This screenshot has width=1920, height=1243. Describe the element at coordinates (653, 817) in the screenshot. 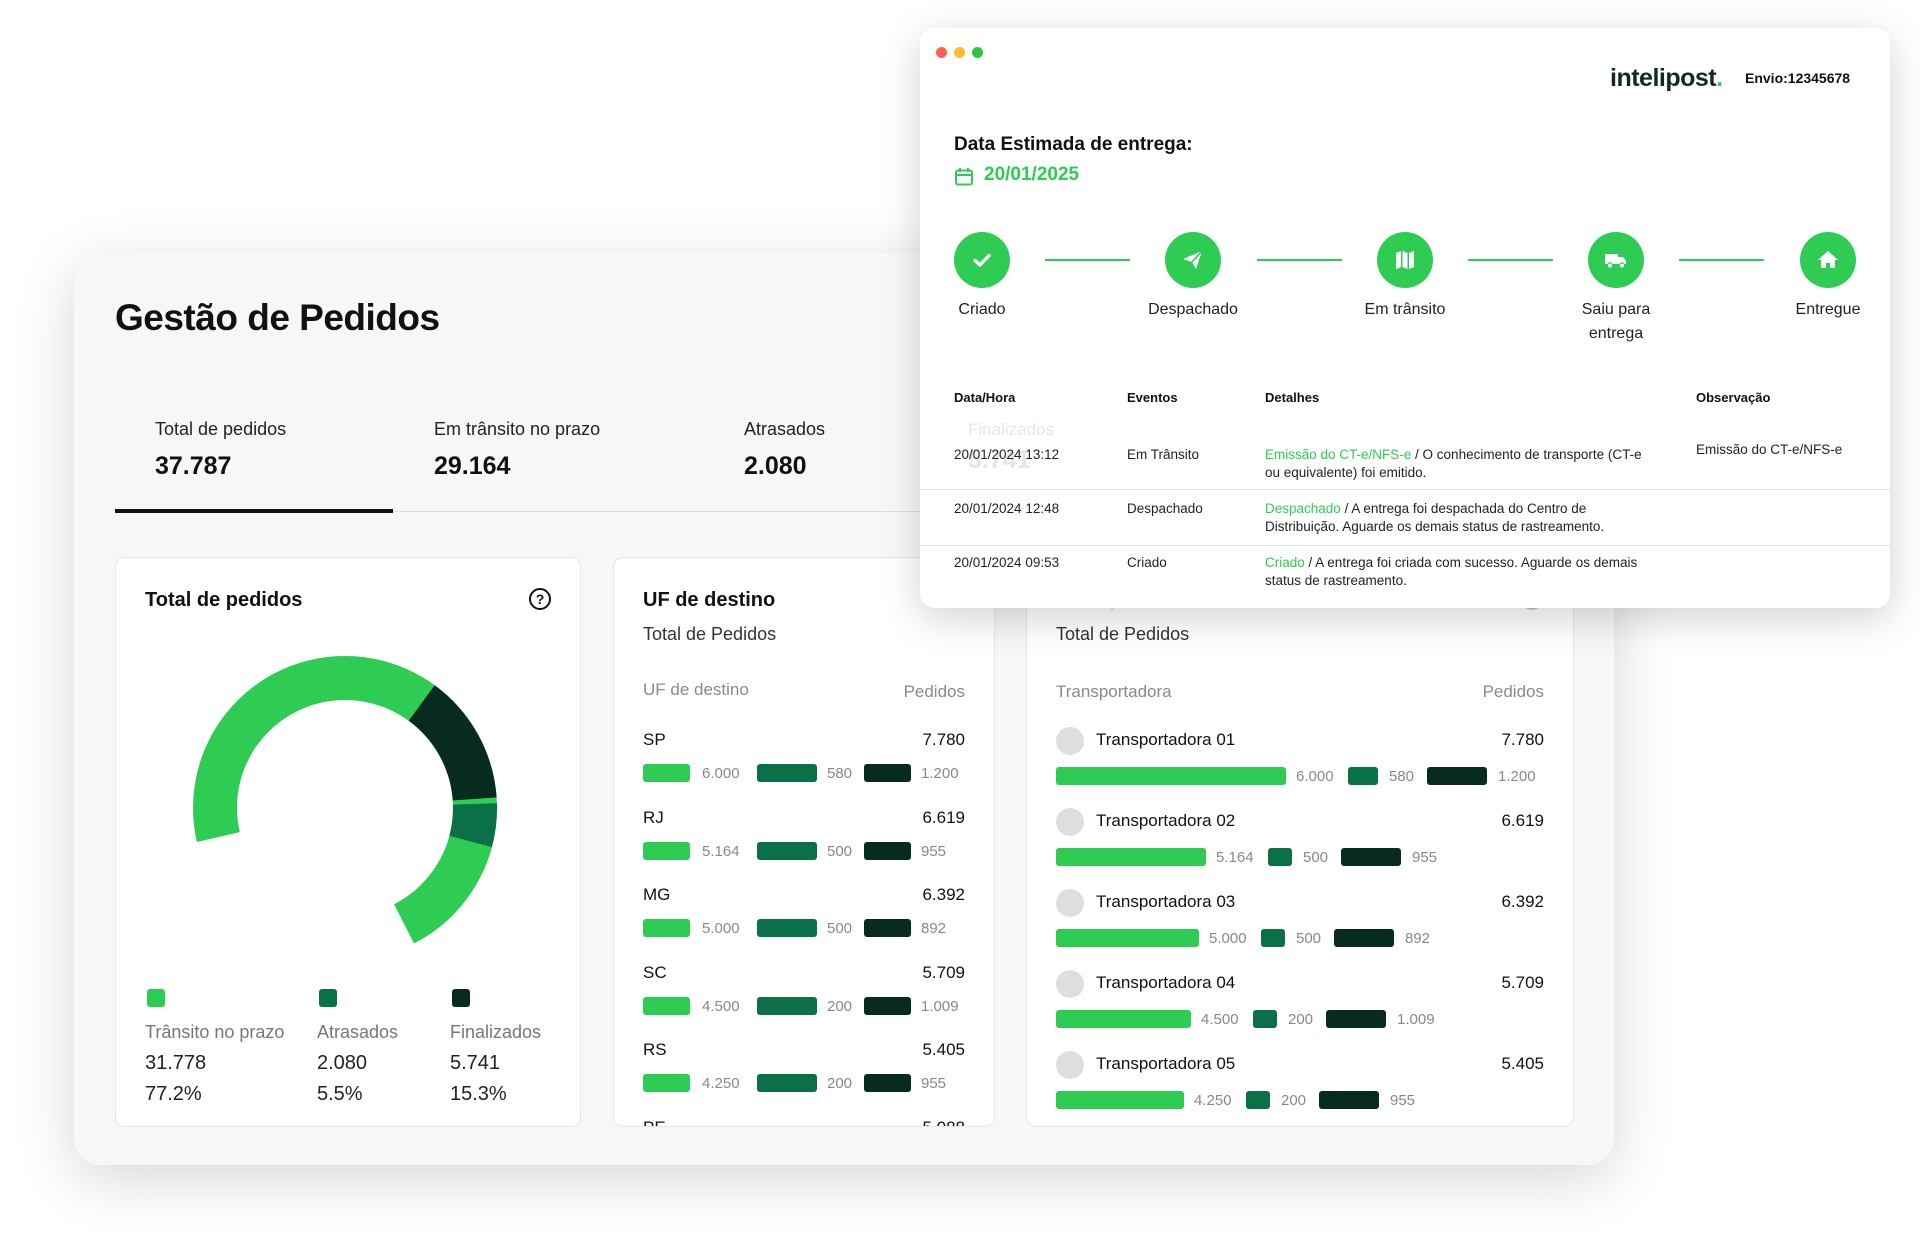

I see `uf-name: RJ` at that location.